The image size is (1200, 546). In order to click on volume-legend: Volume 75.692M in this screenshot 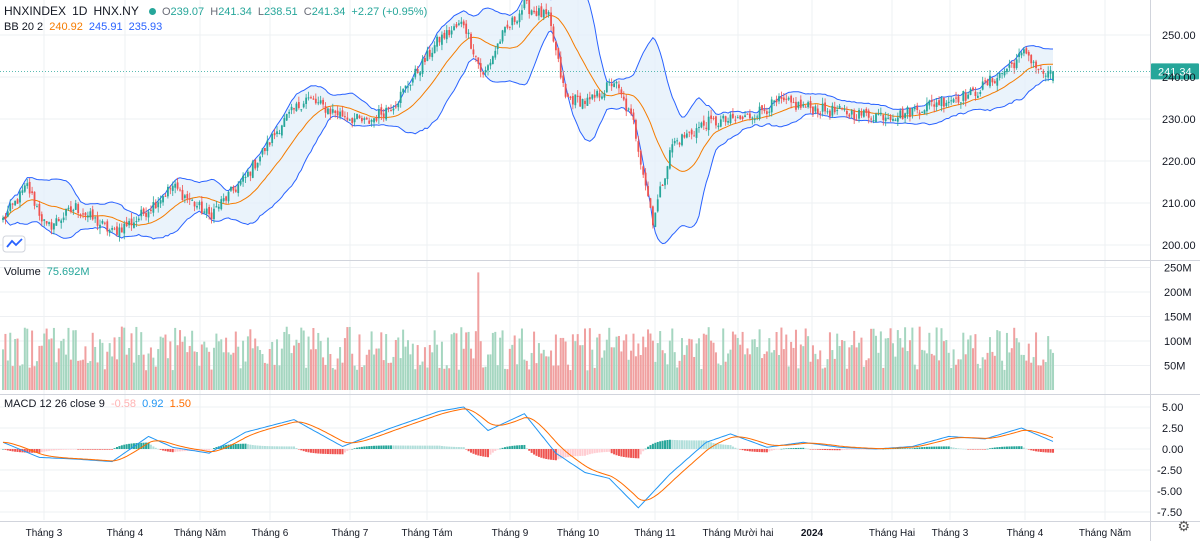, I will do `click(48, 272)`.